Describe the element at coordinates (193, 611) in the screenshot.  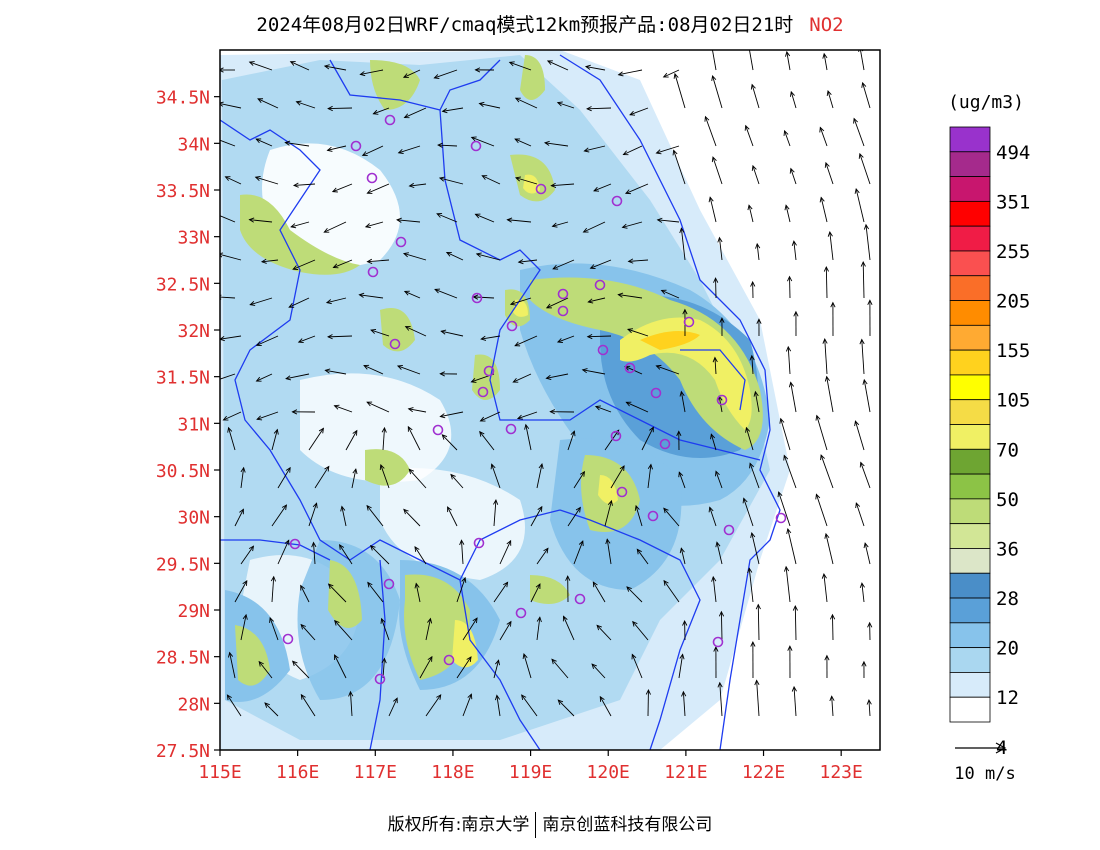
I see `lat-tick-label: 29N` at that location.